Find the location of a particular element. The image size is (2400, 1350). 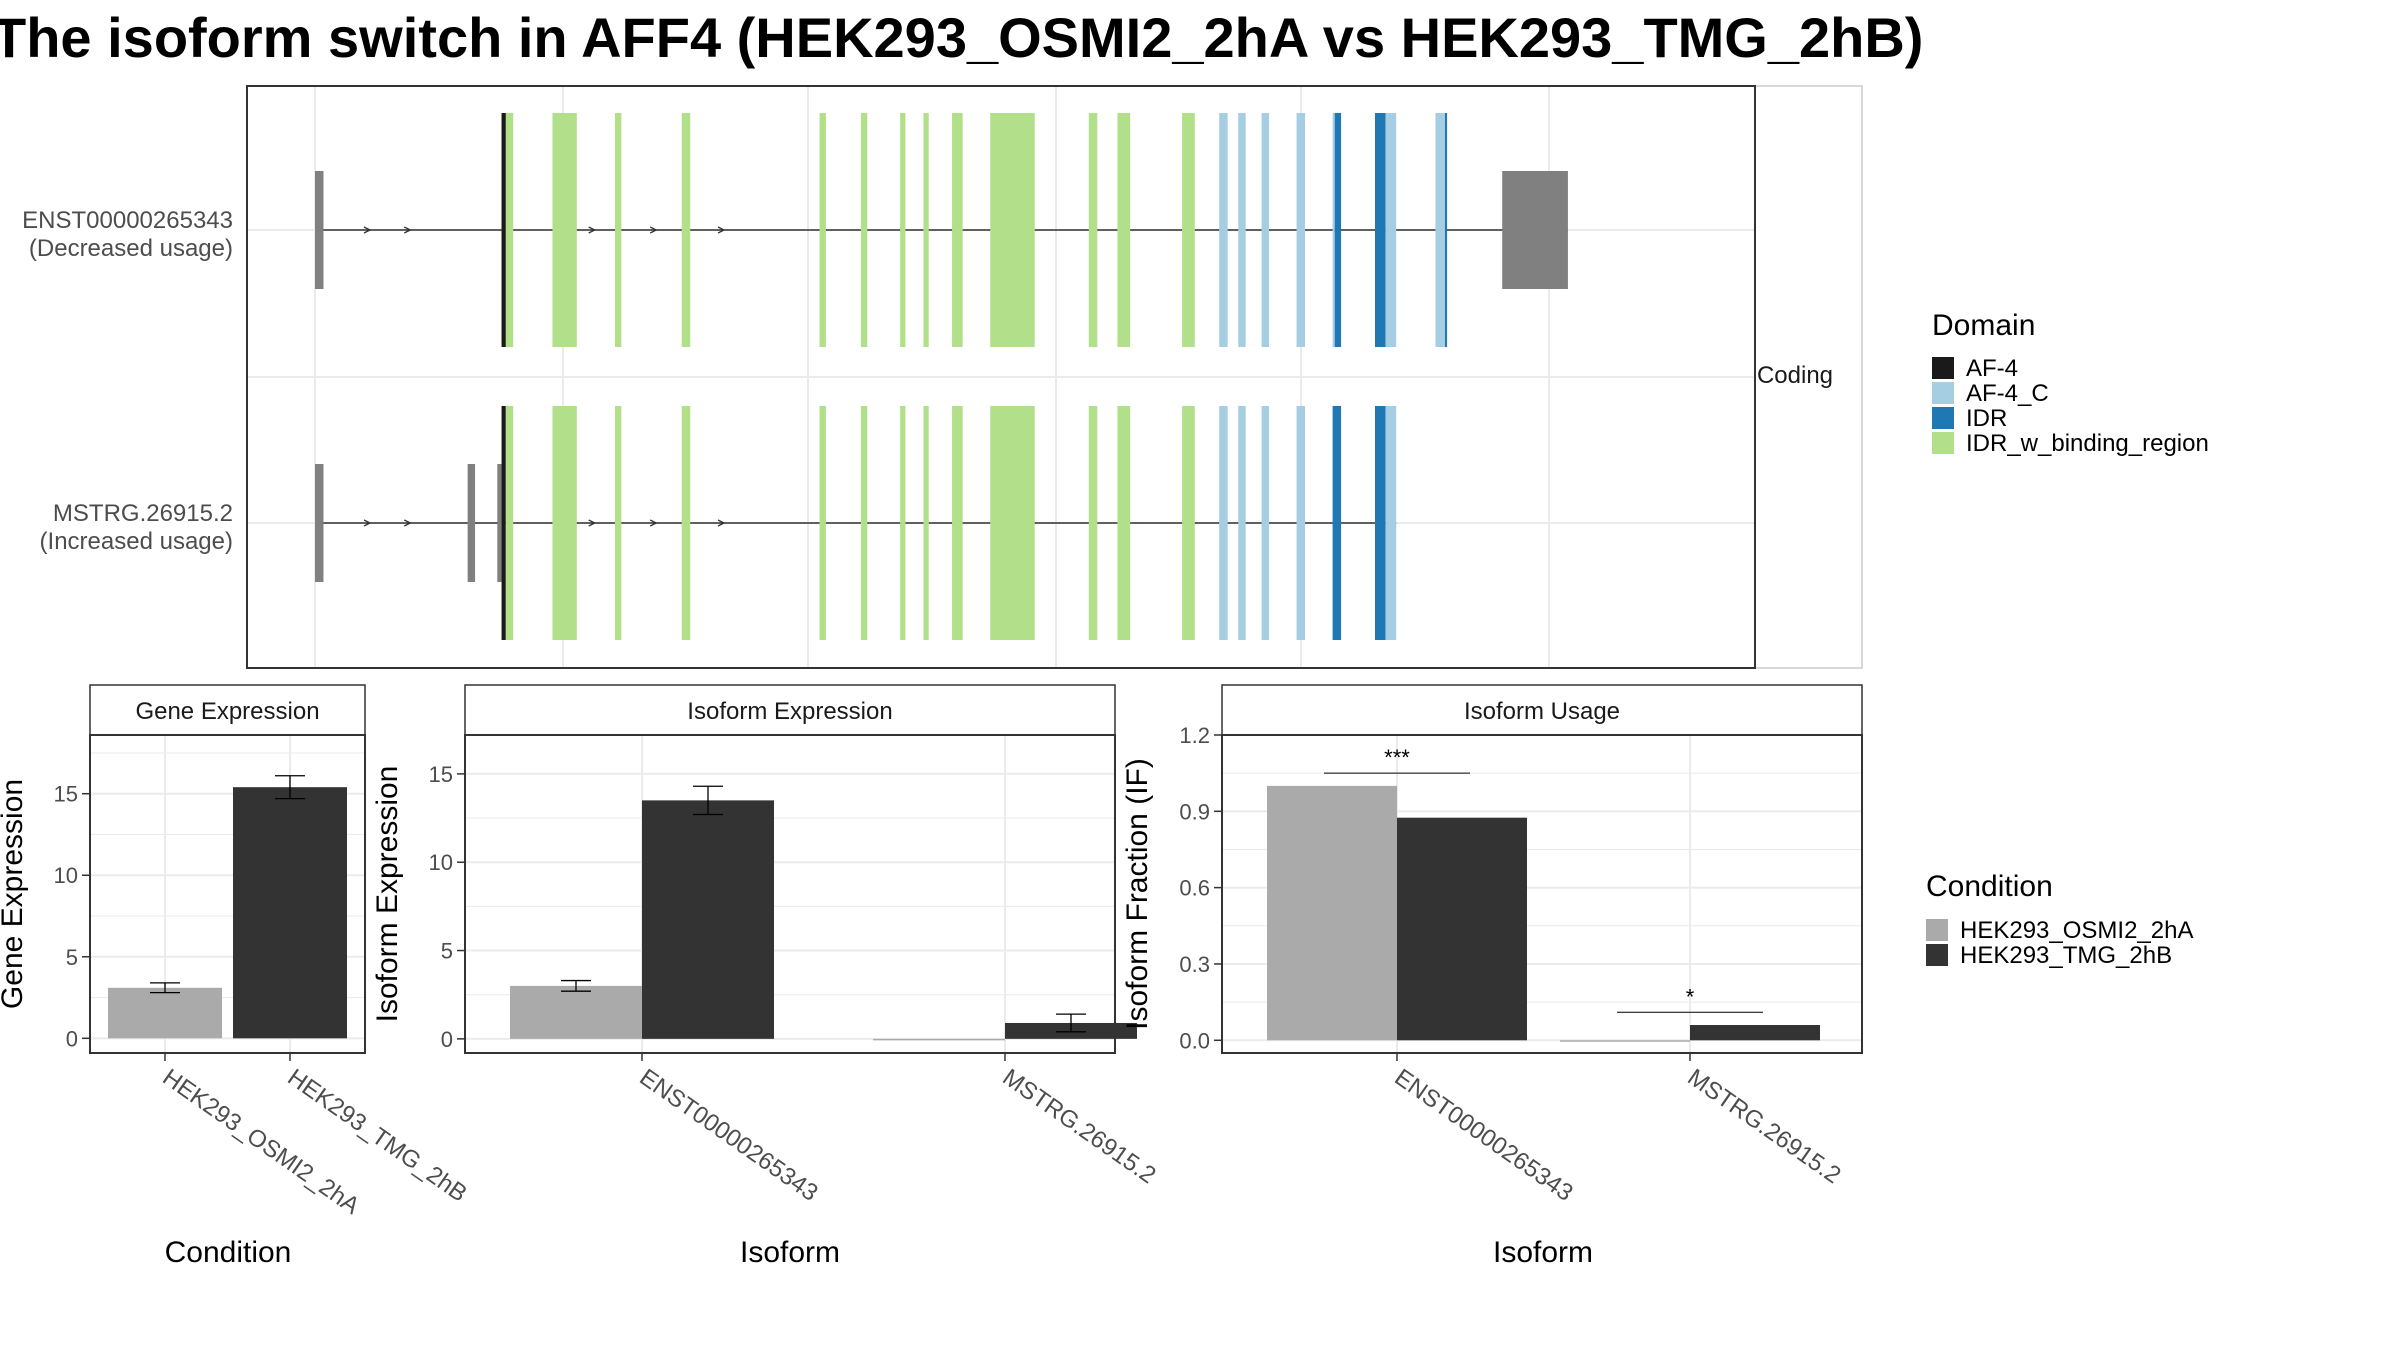

facet-strip-label: Isoform Usage is located at coordinates (1542, 711).